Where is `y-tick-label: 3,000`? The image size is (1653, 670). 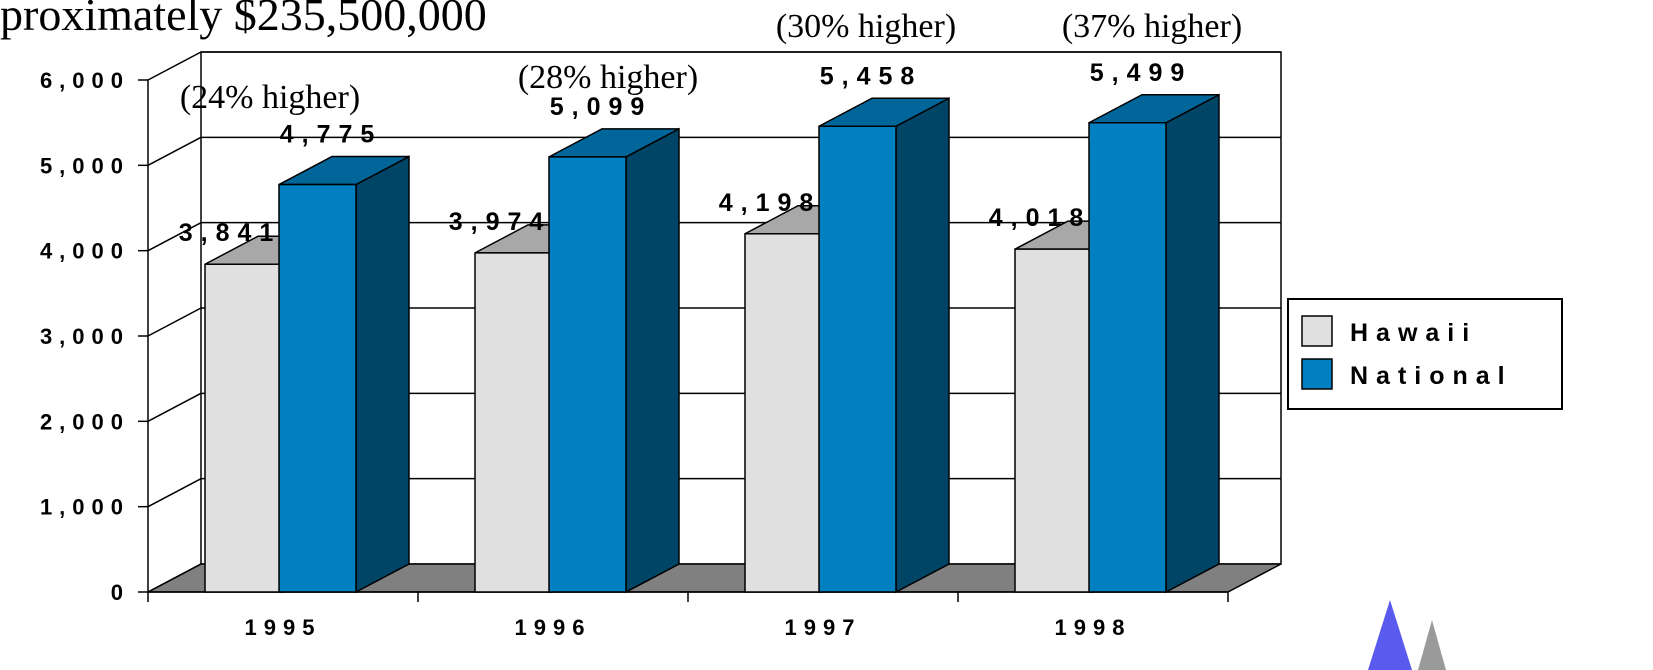
y-tick-label: 3,000 is located at coordinates (85, 336).